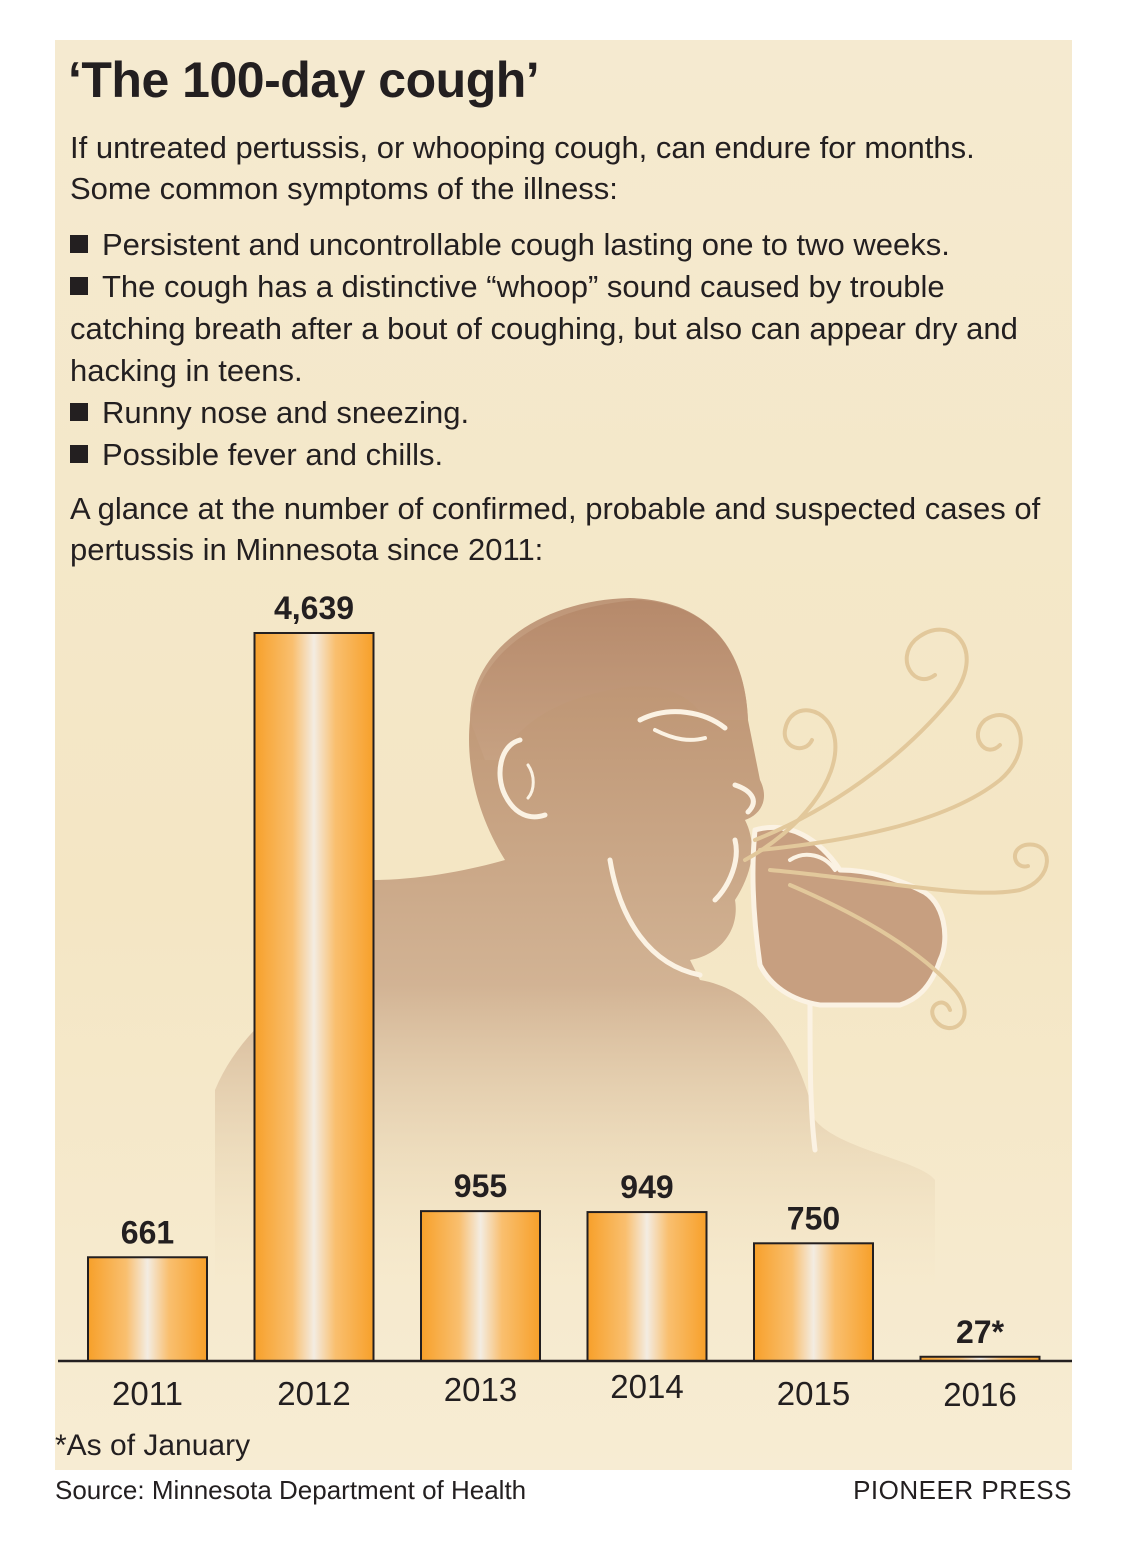  What do you see at coordinates (153, 1445) in the screenshot?
I see `footnote: *As of January` at bounding box center [153, 1445].